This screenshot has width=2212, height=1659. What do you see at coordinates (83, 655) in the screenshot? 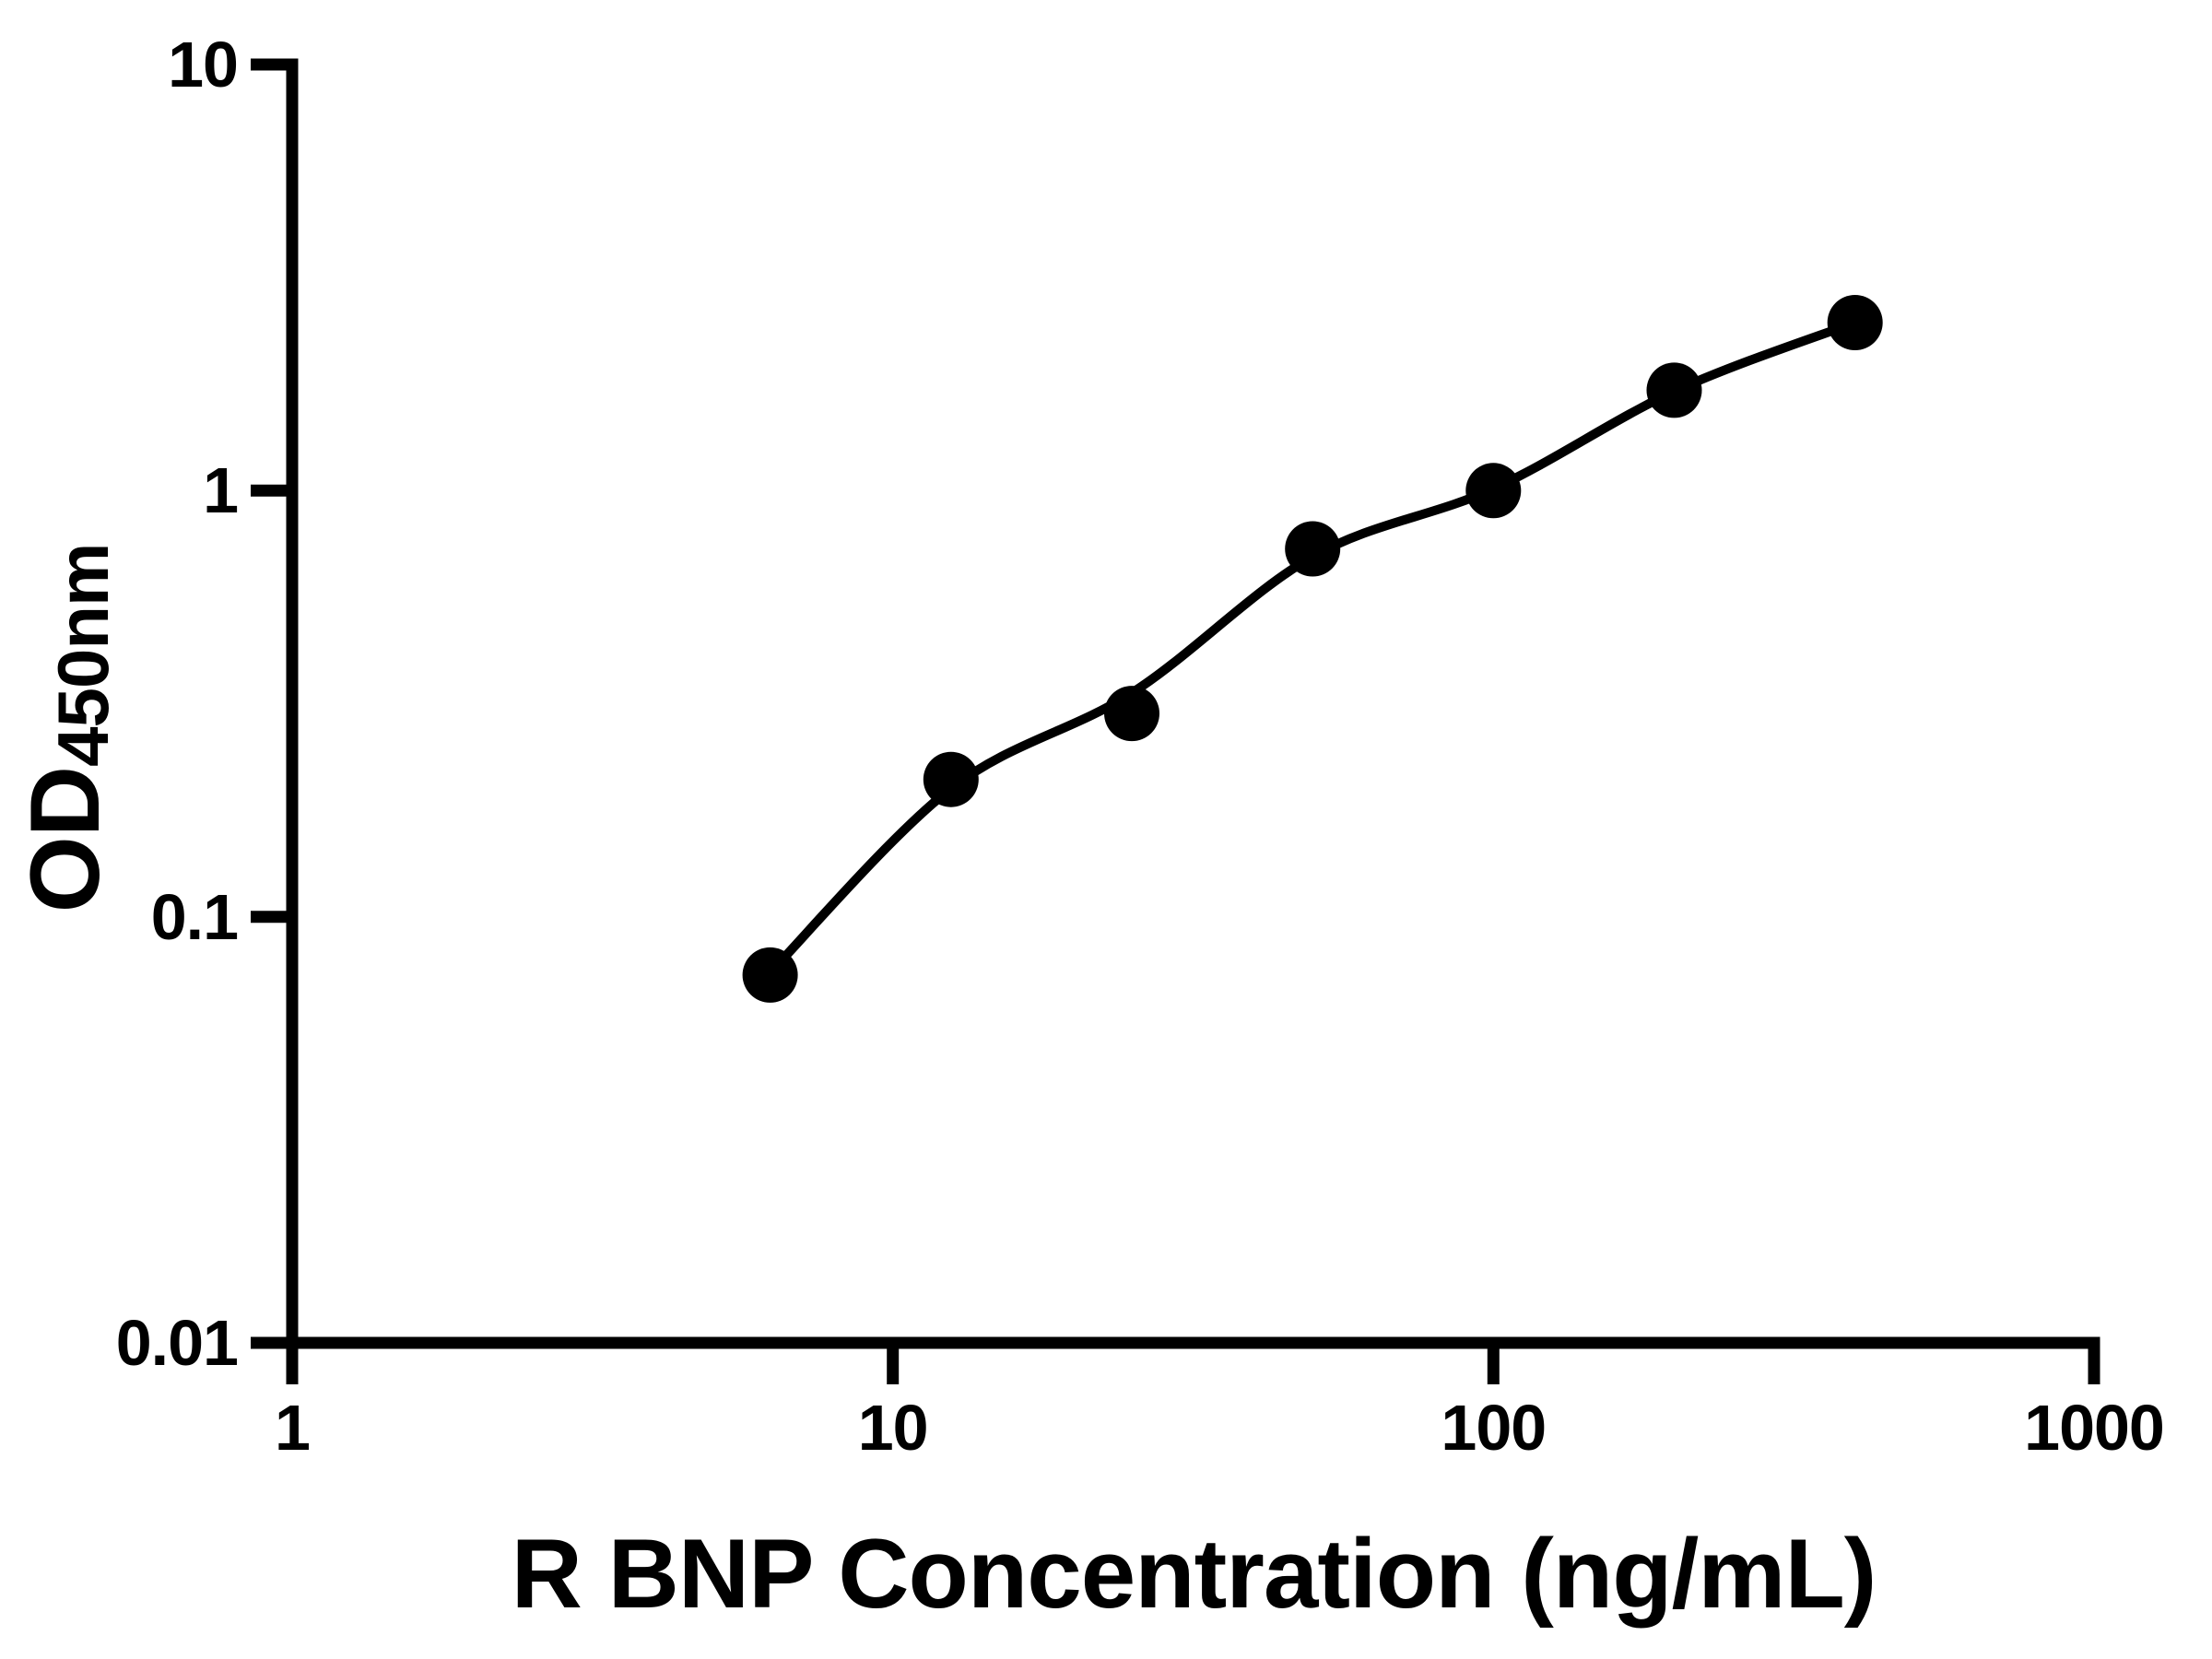
I see `y-axis-title-subscript: 450nm` at bounding box center [83, 655].